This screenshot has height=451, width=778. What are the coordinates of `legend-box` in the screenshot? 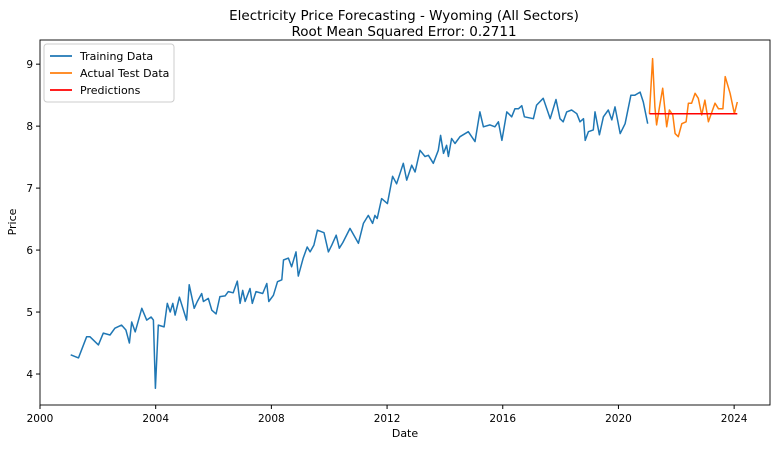 It's located at (109, 73).